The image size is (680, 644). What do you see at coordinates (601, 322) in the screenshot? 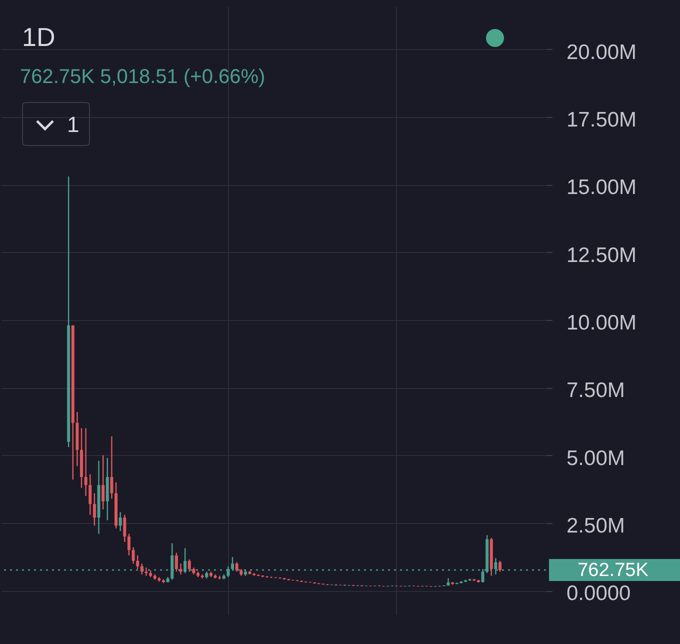
I see `y-tick-label: 10.00M` at bounding box center [601, 322].